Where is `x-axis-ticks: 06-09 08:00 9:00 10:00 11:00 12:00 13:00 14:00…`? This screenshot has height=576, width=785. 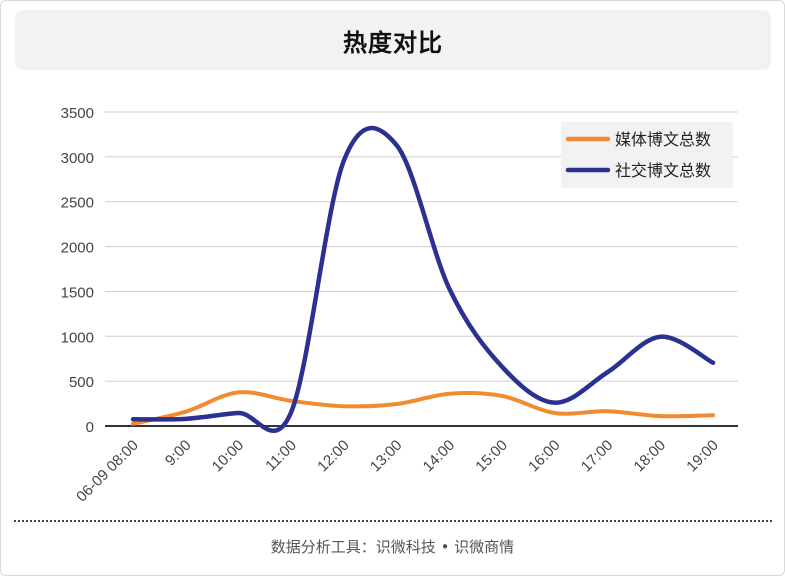 x-axis-ticks: 06-09 08:00 9:00 10:00 11:00 12:00 13:00 14:00… is located at coordinates (397, 471).